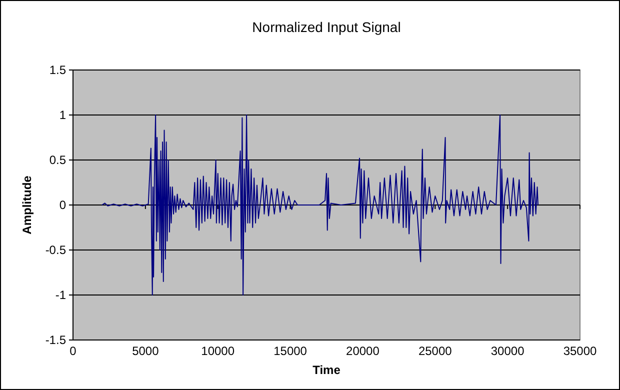 The height and width of the screenshot is (390, 620). Describe the element at coordinates (27, 204) in the screenshot. I see `y-axis-title: Amplitude` at that location.